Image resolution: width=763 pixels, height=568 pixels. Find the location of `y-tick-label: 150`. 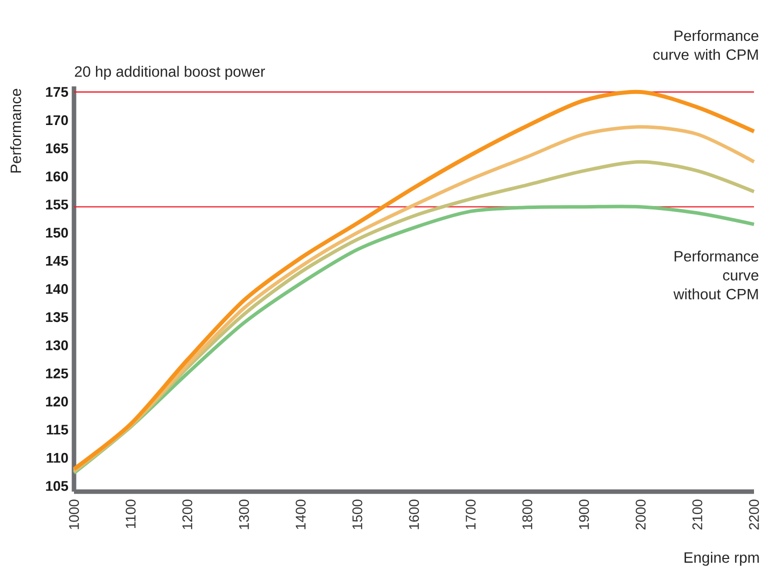

y-tick-label: 150 is located at coordinates (57, 233).